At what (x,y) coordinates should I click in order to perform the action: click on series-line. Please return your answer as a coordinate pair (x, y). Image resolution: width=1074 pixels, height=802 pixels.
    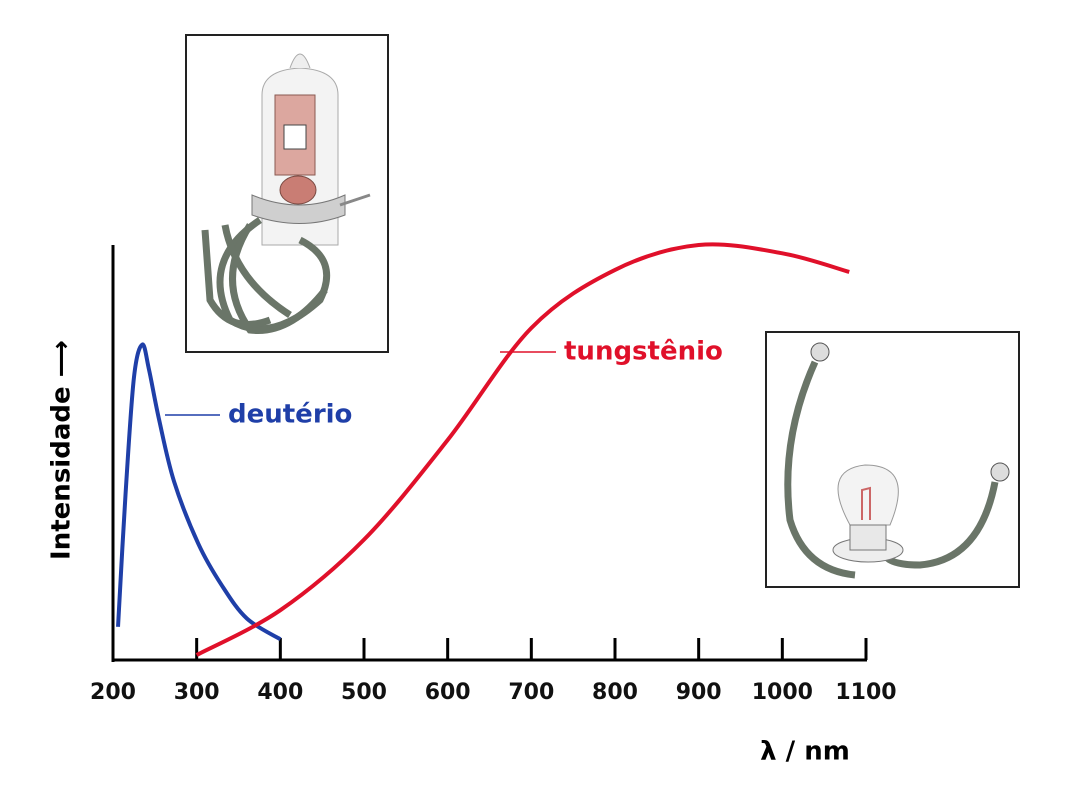
    Looking at the image, I should click on (199, 491).